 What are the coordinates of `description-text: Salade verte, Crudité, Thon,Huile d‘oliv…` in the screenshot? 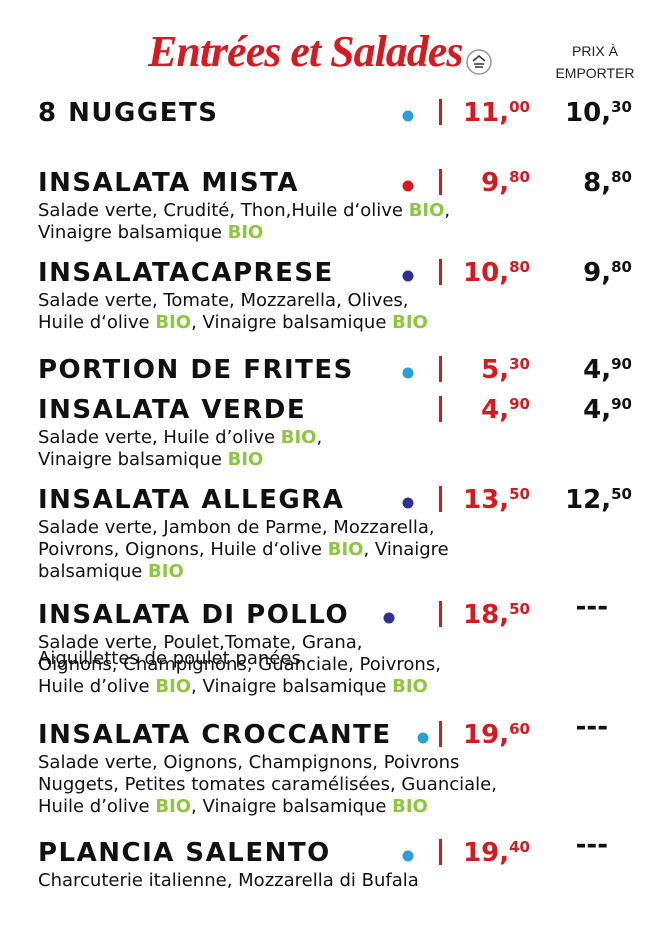 It's located at (223, 210).